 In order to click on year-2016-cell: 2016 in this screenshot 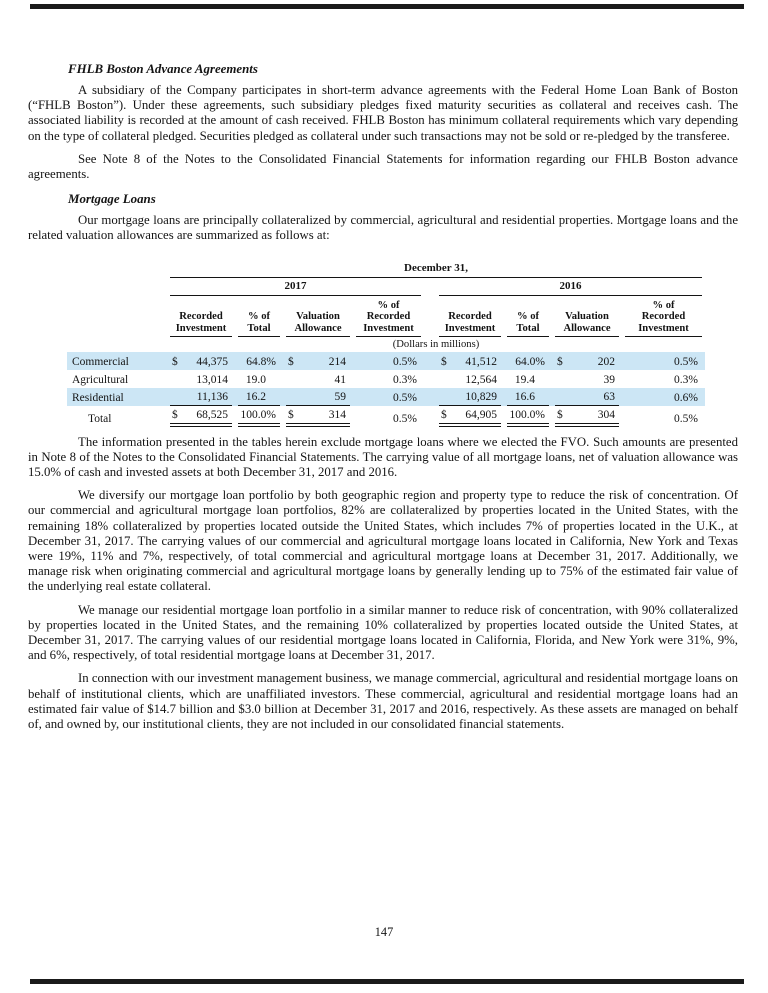, I will do `click(570, 287)`.